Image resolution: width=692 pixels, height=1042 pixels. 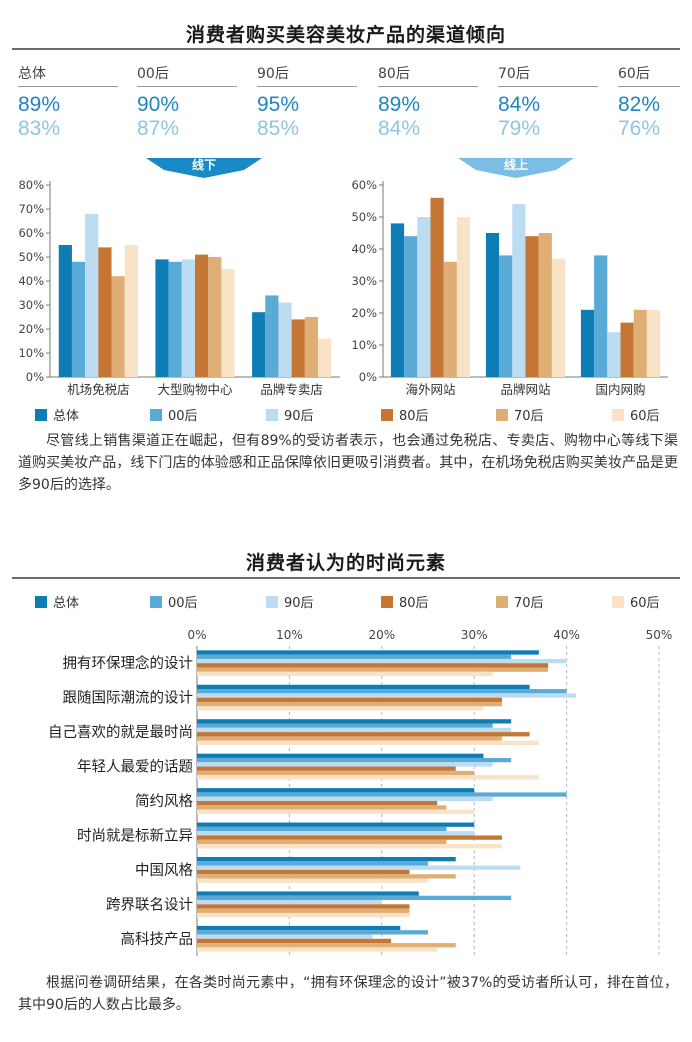 I want to click on fashion-x-tick-label: 50%, so click(x=659, y=635).